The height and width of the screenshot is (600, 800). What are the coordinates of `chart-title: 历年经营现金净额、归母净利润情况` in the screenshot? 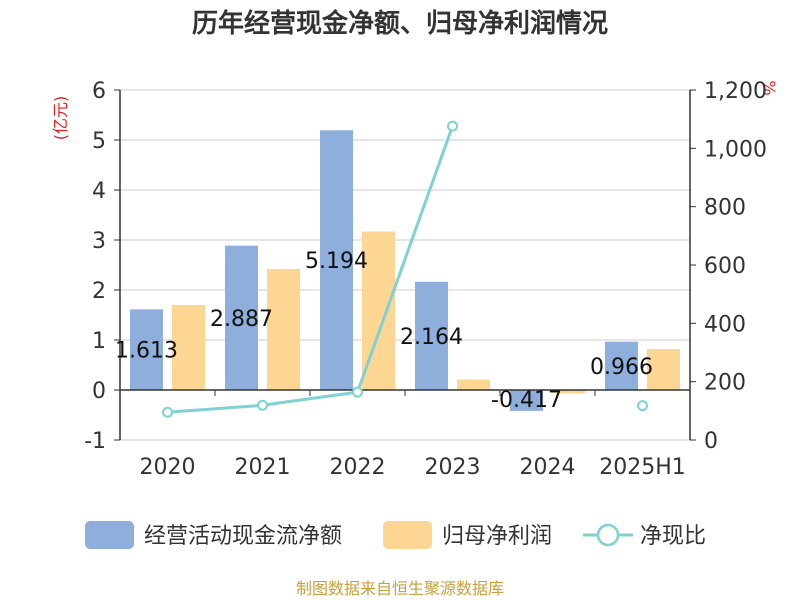 It's located at (400, 23).